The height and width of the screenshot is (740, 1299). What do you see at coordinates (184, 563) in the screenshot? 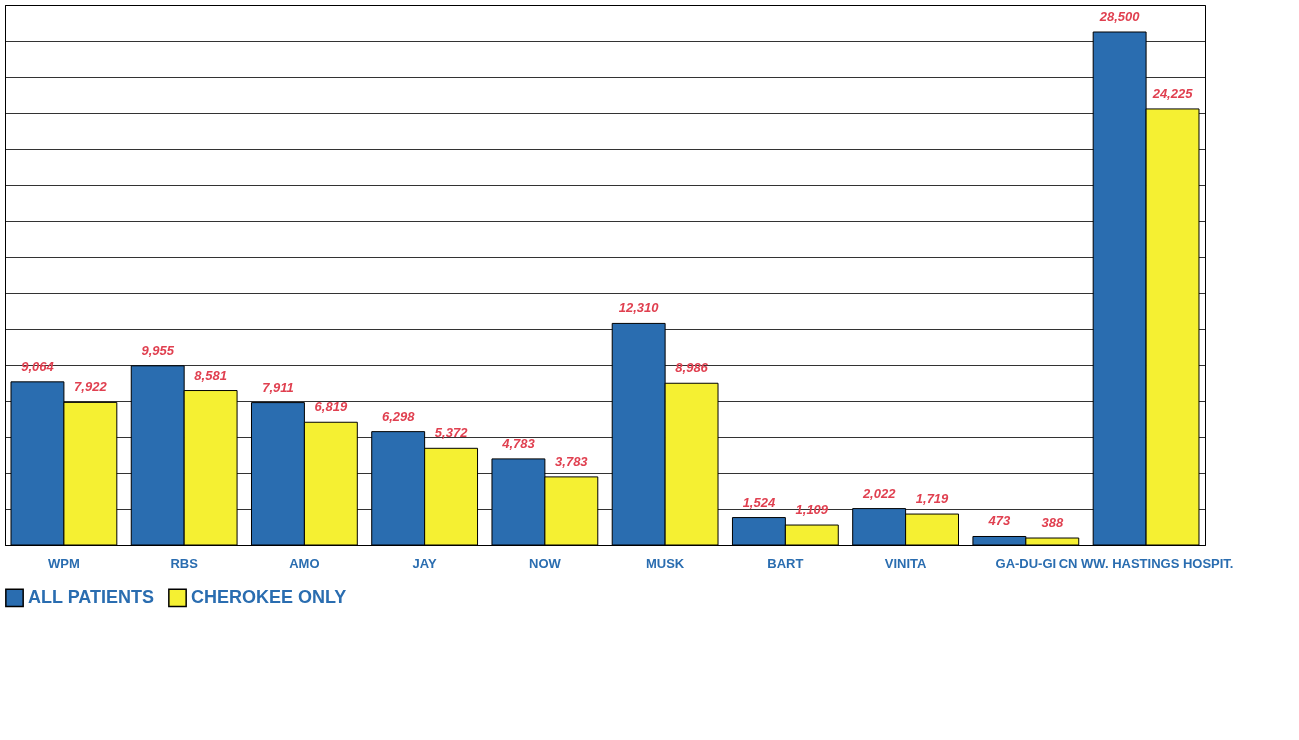
I see `x-tick-label: RBS` at bounding box center [184, 563].